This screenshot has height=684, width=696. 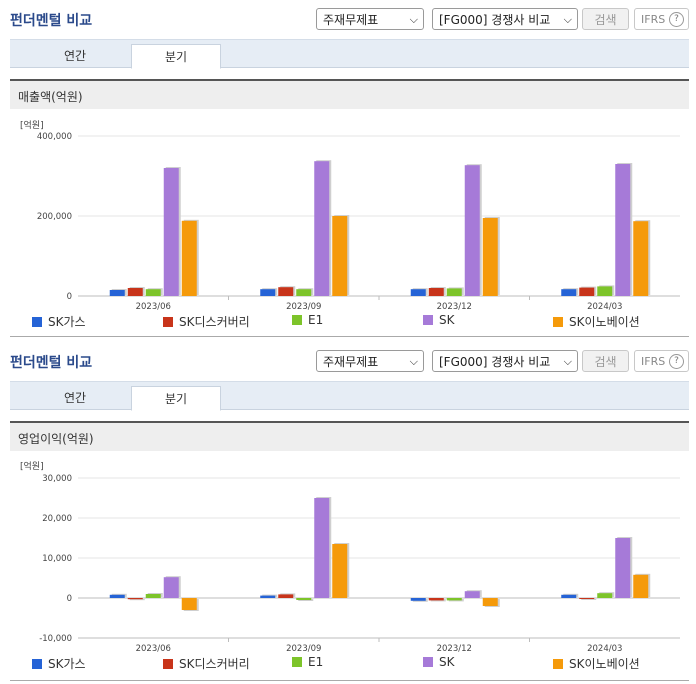 I want to click on bar-shadow, so click(x=137, y=600).